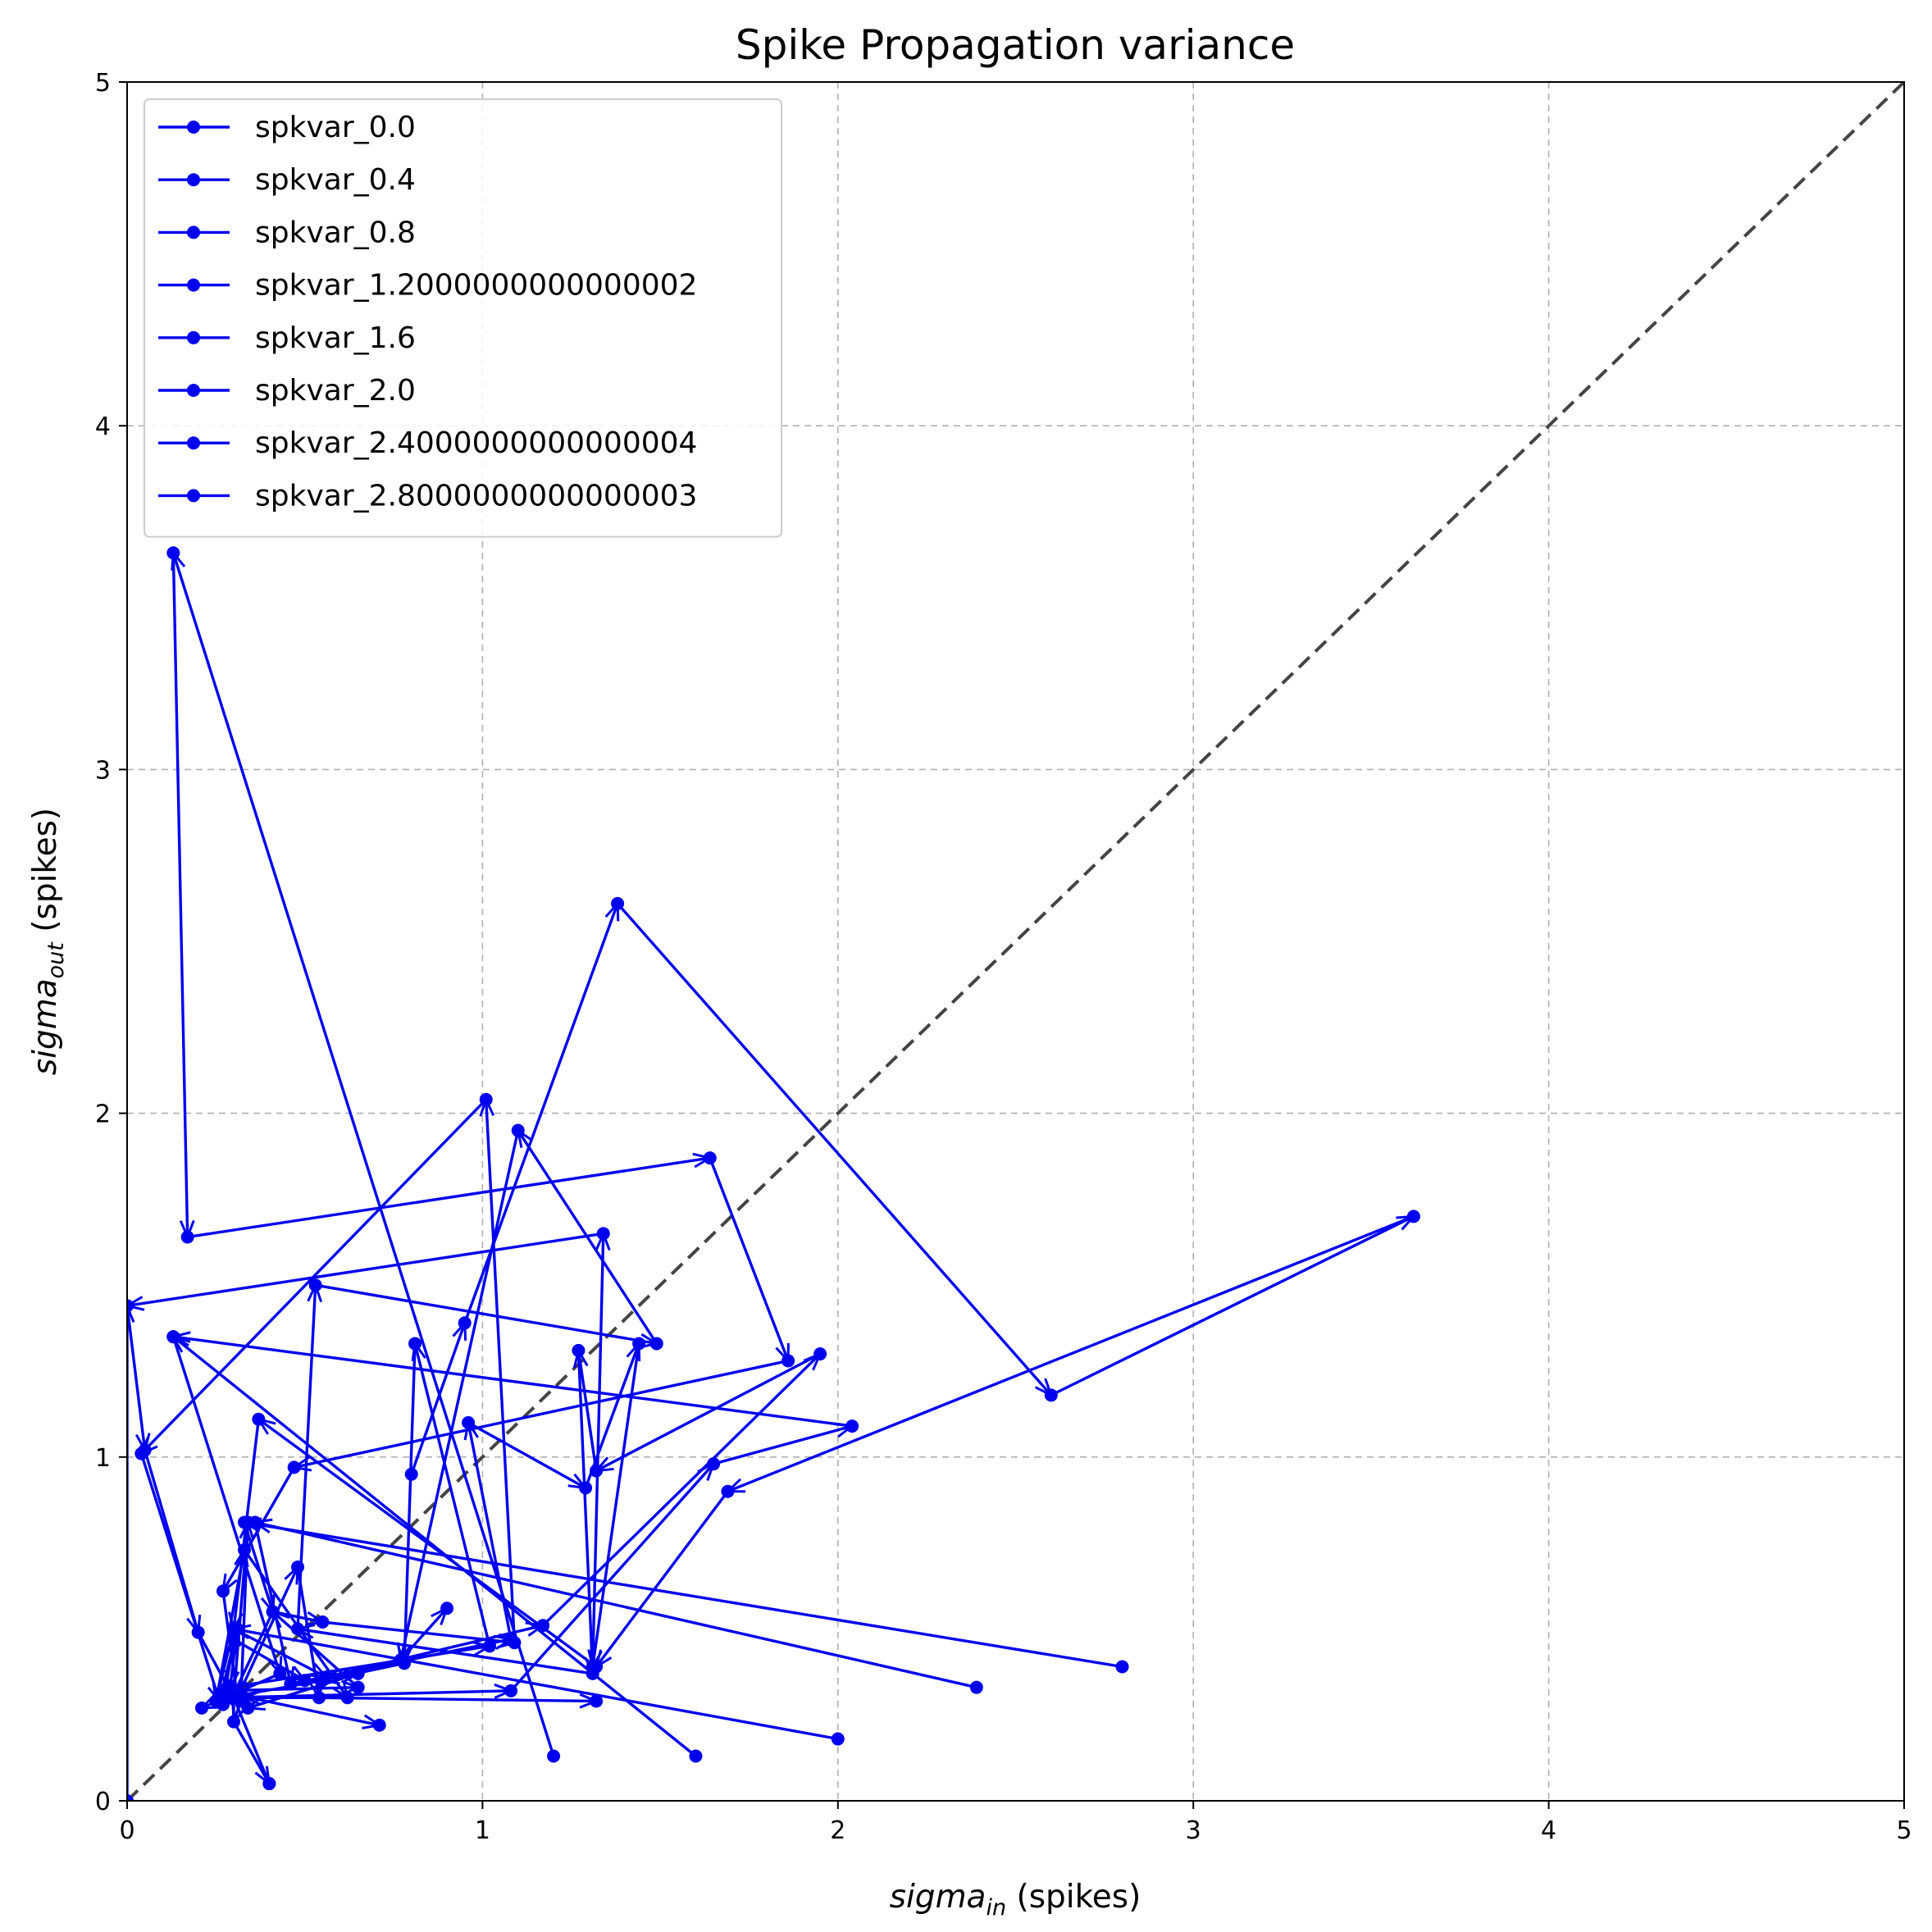 This screenshot has width=1932, height=1932. I want to click on legend-label: spkvar_0.4, so click(335, 180).